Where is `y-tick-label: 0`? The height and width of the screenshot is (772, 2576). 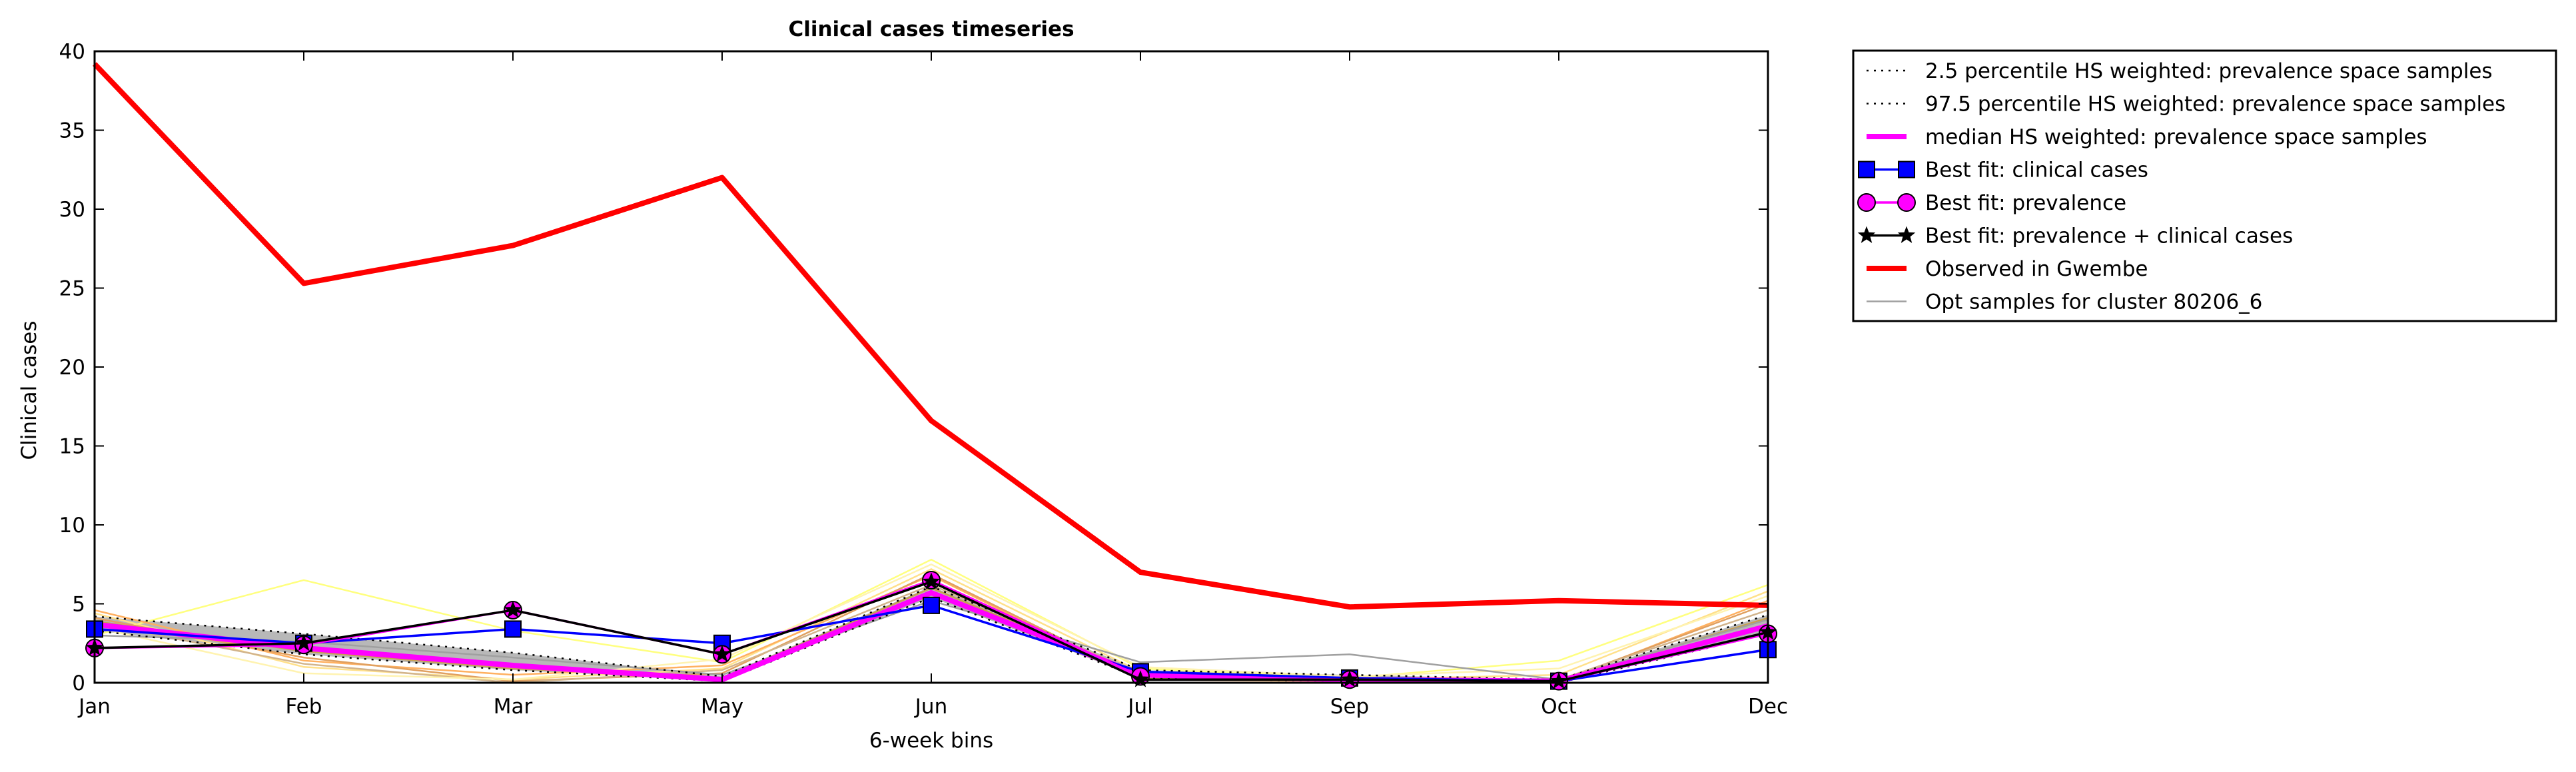
y-tick-label: 0 is located at coordinates (78, 683).